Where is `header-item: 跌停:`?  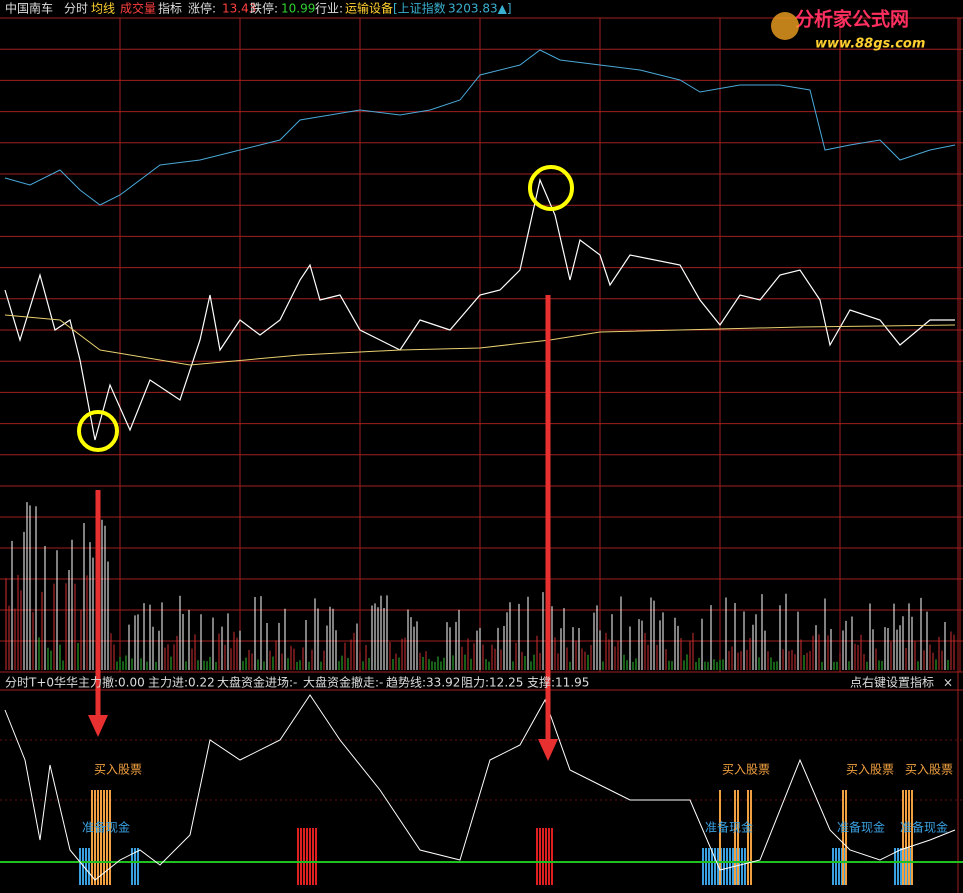 header-item: 跌停: is located at coordinates (264, 8).